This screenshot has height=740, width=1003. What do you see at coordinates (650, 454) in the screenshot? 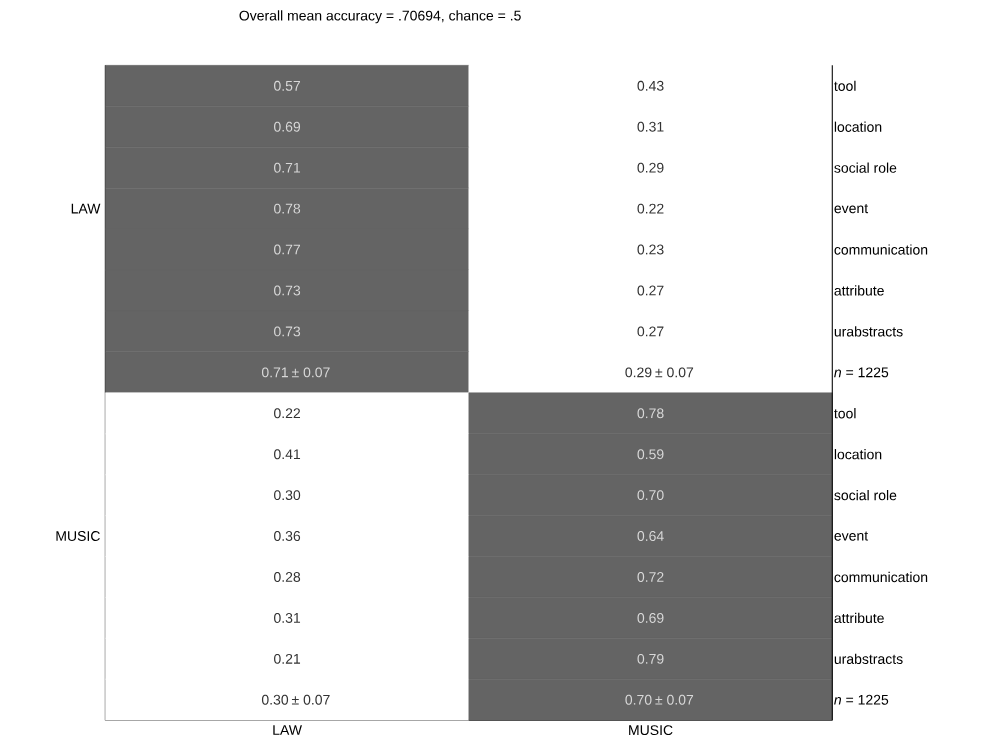
I see `data-label: 0.59` at bounding box center [650, 454].